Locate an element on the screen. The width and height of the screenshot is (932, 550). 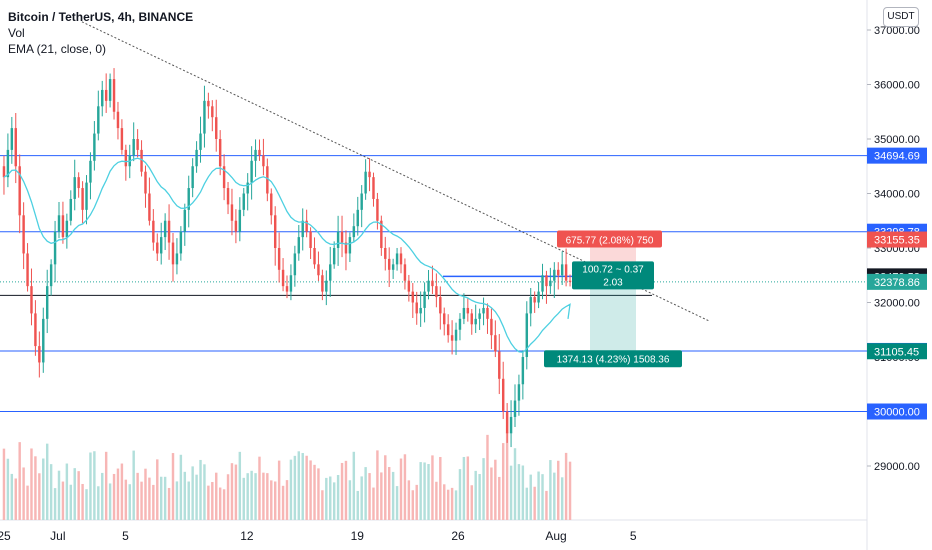
volume-indicator-label: Vol is located at coordinates (16, 33).